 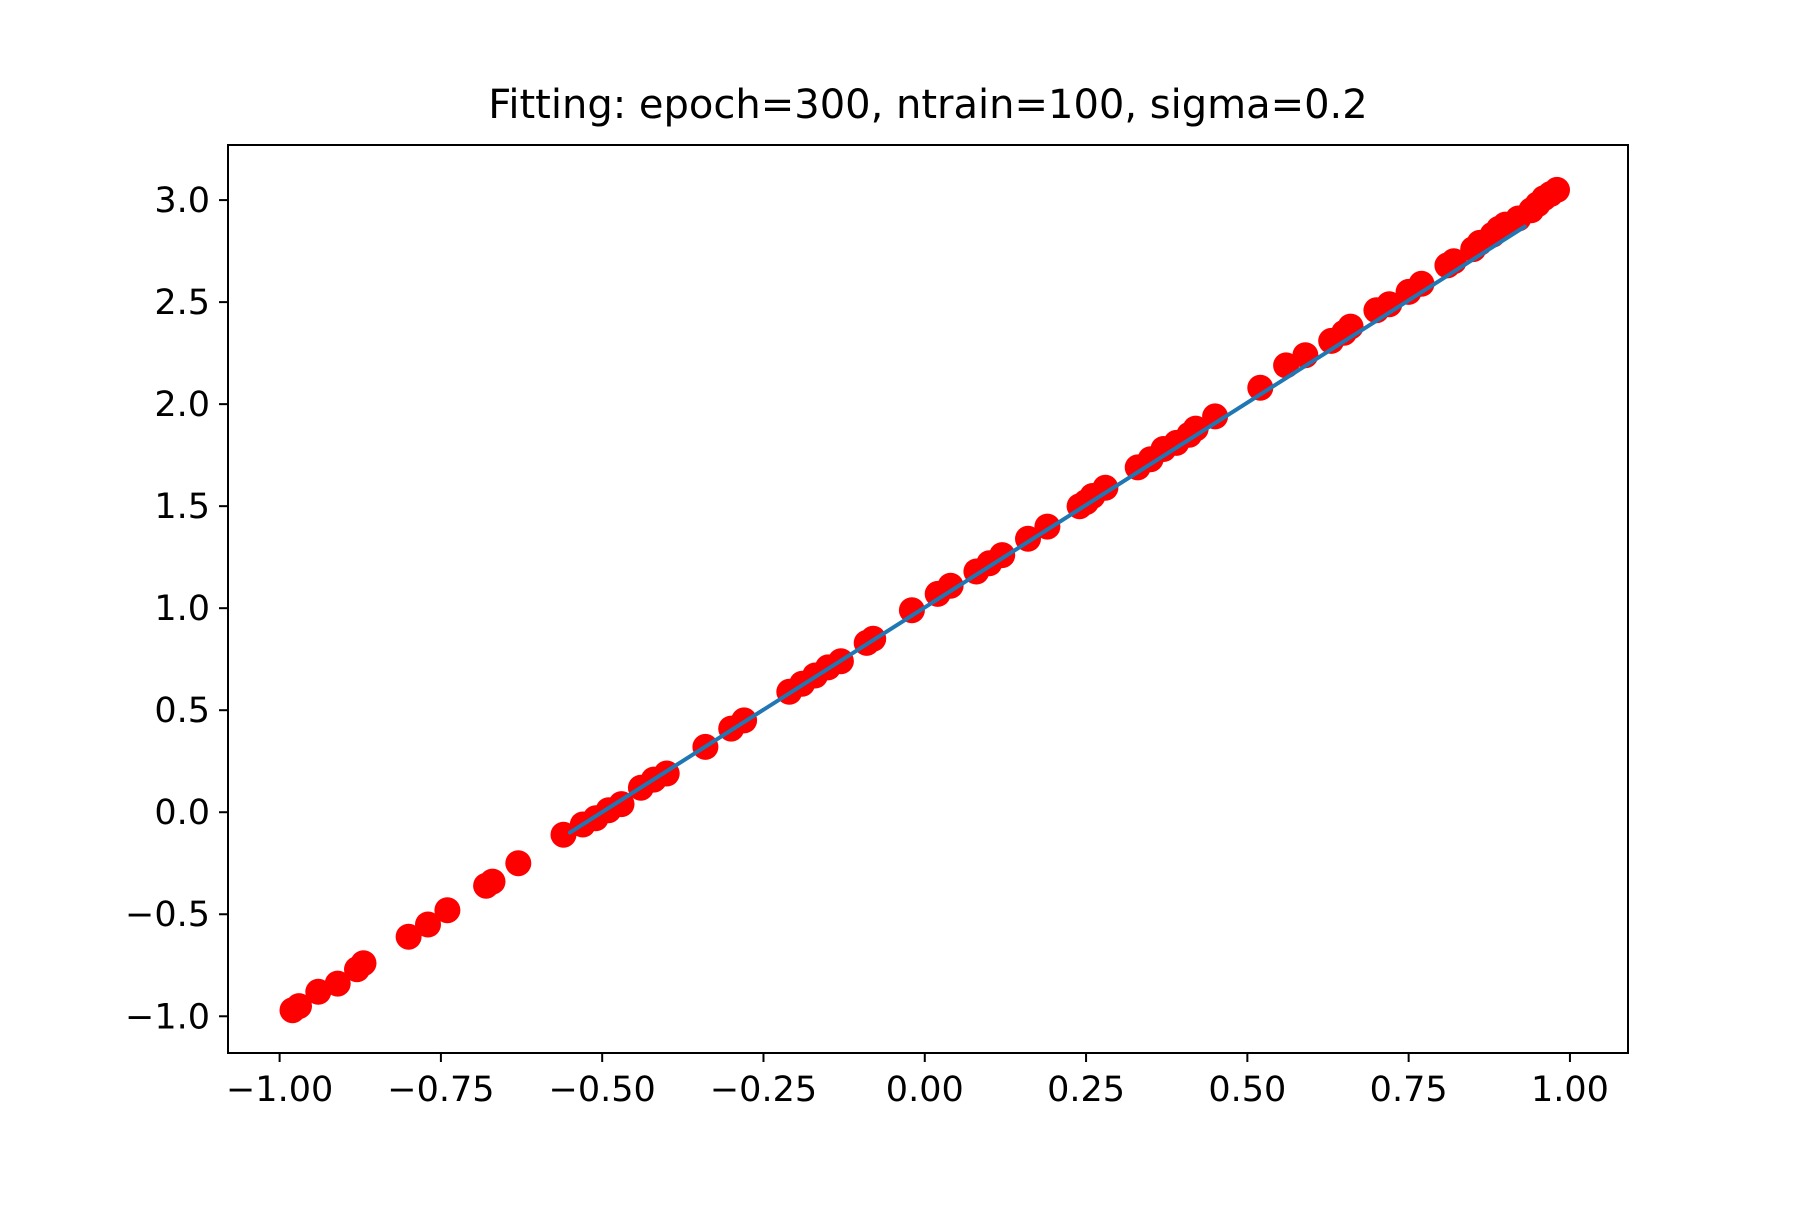 I want to click on y-axis: −1.0 −0.5 0.0 0.5 1.0 1.5 2.0 2.5 3.0, so click(x=176, y=609).